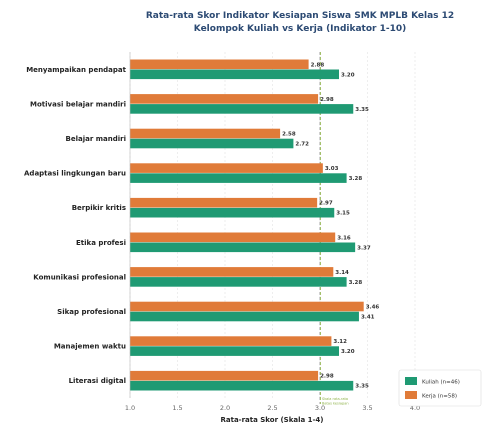 The height and width of the screenshot is (436, 484). What do you see at coordinates (177, 408) in the screenshot?
I see `x-tick-label-1: 1.5` at bounding box center [177, 408].